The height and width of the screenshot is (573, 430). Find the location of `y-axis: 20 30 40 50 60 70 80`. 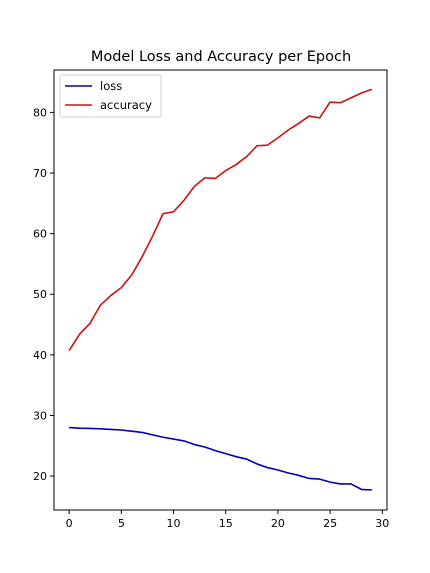

y-axis: 20 30 40 50 60 70 80 is located at coordinates (43, 294).